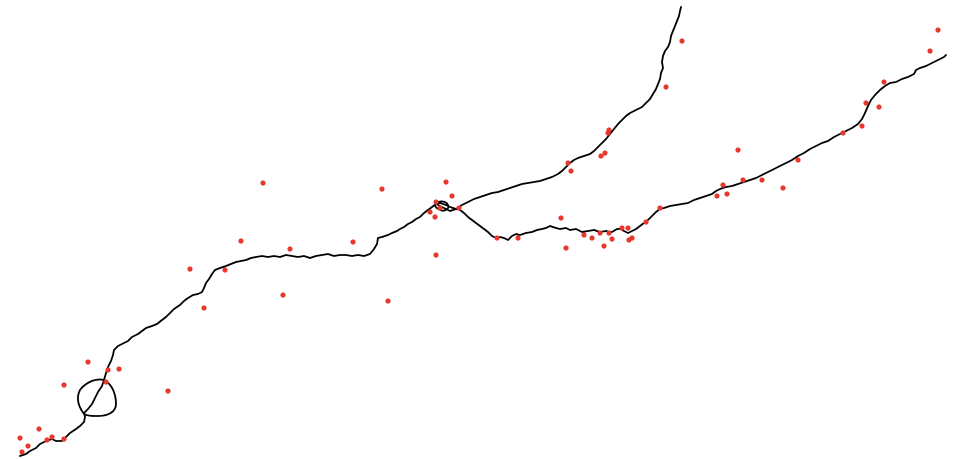 This screenshot has height=459, width=960. What do you see at coordinates (559, 109) in the screenshot?
I see `route-line-north-branch` at bounding box center [559, 109].